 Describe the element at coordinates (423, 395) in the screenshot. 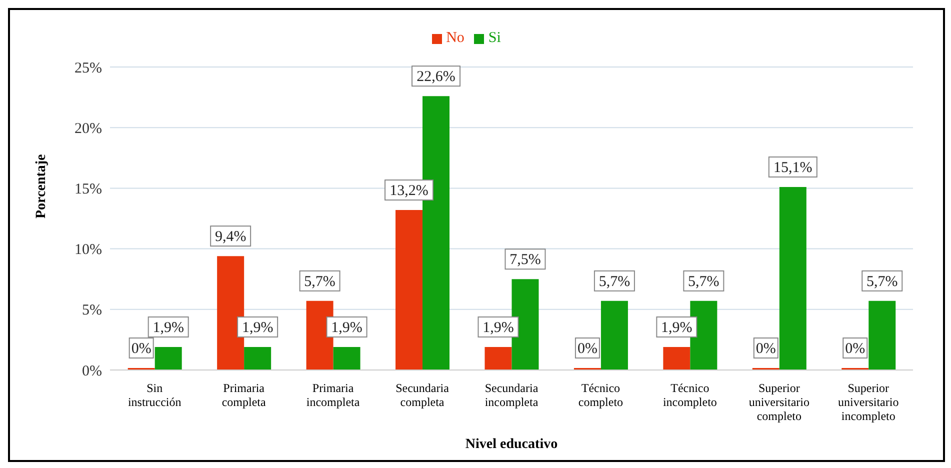

I see `x-tick-label: Secundaria completa` at that location.